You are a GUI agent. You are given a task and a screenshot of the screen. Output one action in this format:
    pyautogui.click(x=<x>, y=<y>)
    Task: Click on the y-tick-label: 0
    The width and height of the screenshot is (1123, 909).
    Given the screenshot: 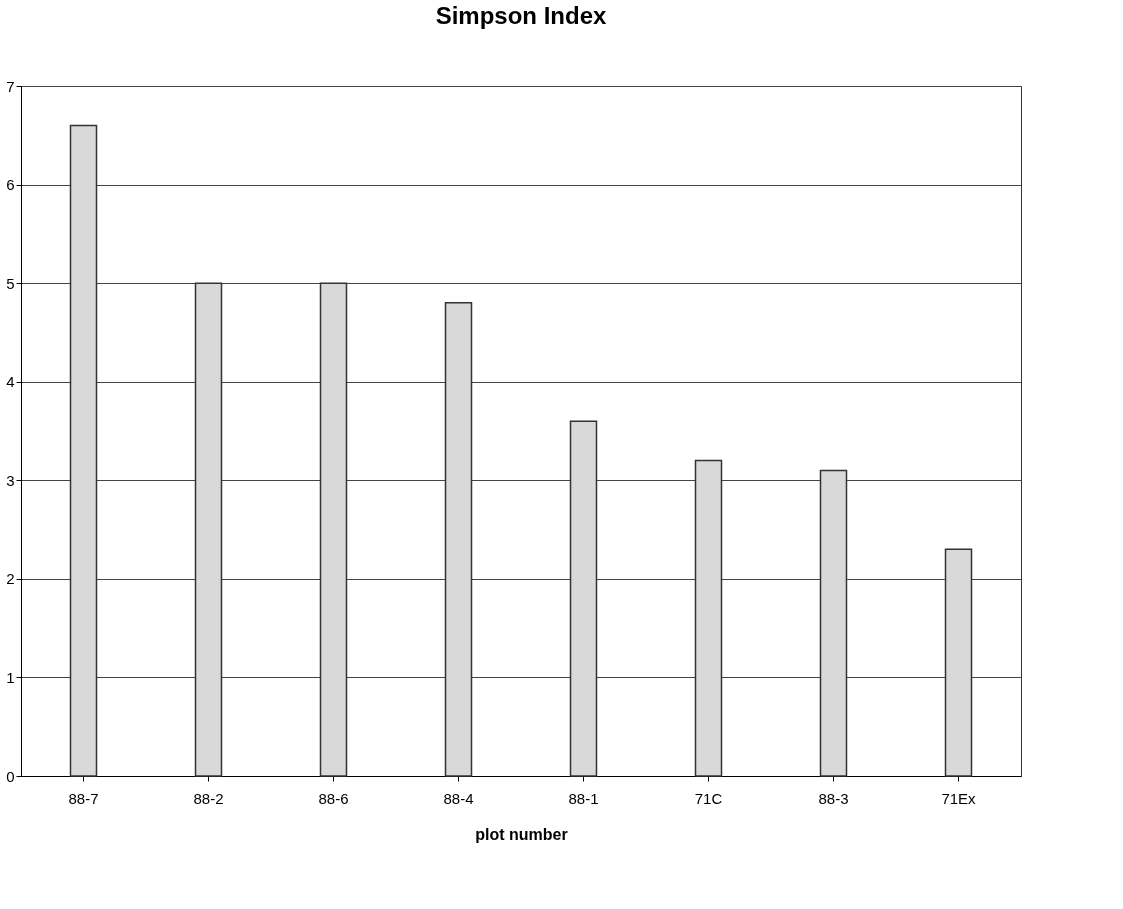 What is the action you would take?
    pyautogui.click(x=10, y=776)
    